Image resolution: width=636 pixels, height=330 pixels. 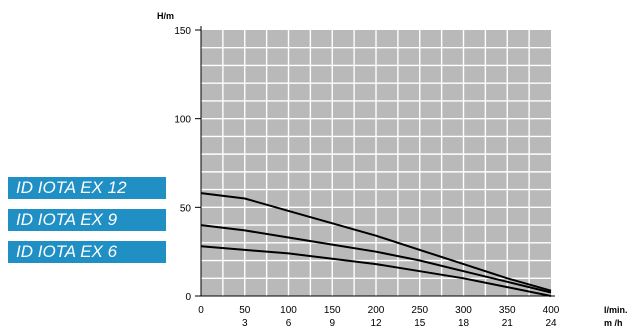 I want to click on legend-item-id-iota-ex-9: ID IOTA EX 9, so click(x=87, y=220).